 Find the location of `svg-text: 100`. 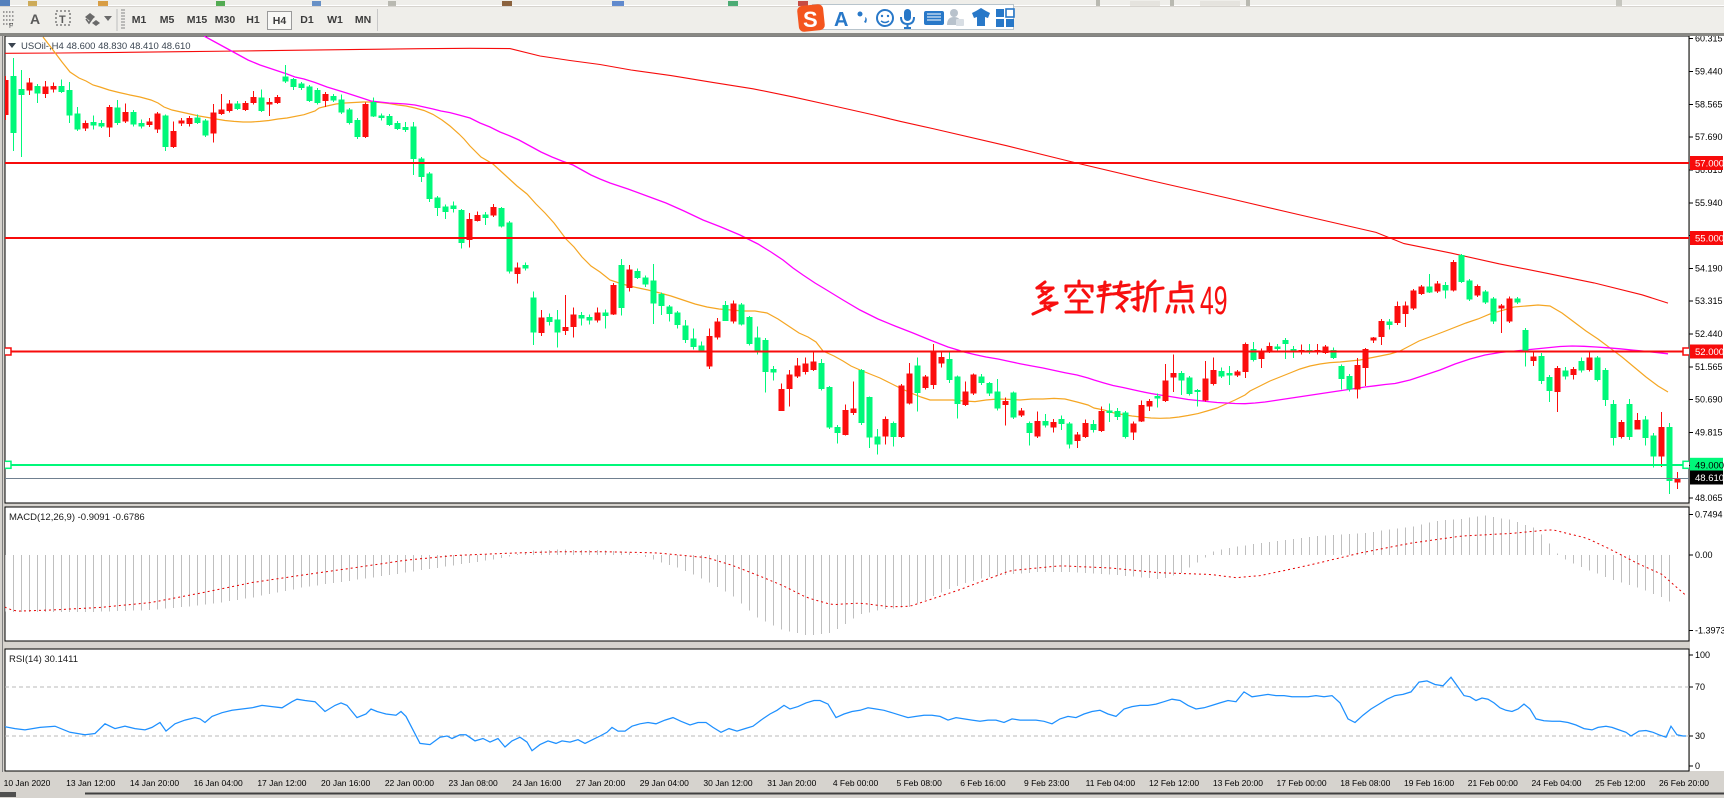

svg-text: 100 is located at coordinates (1702, 655).